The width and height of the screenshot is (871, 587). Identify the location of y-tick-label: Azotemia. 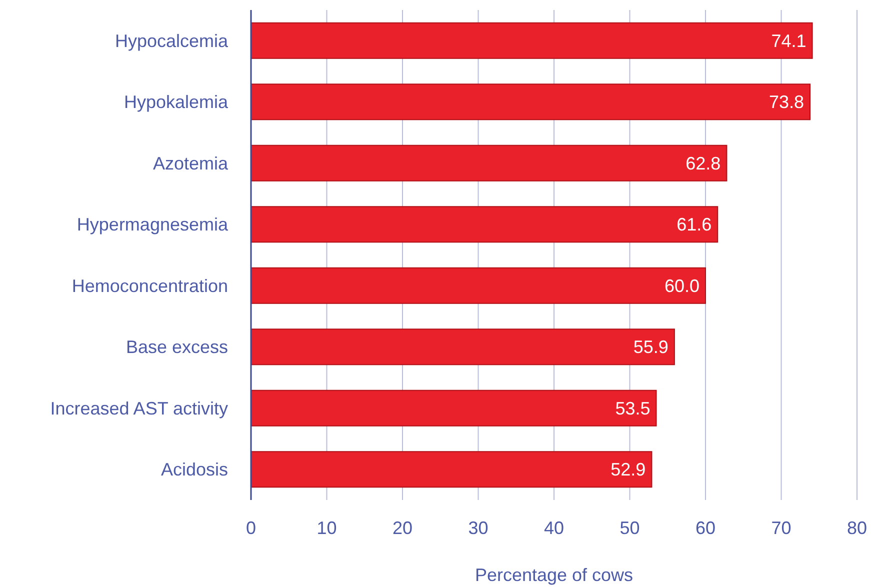
(190, 163).